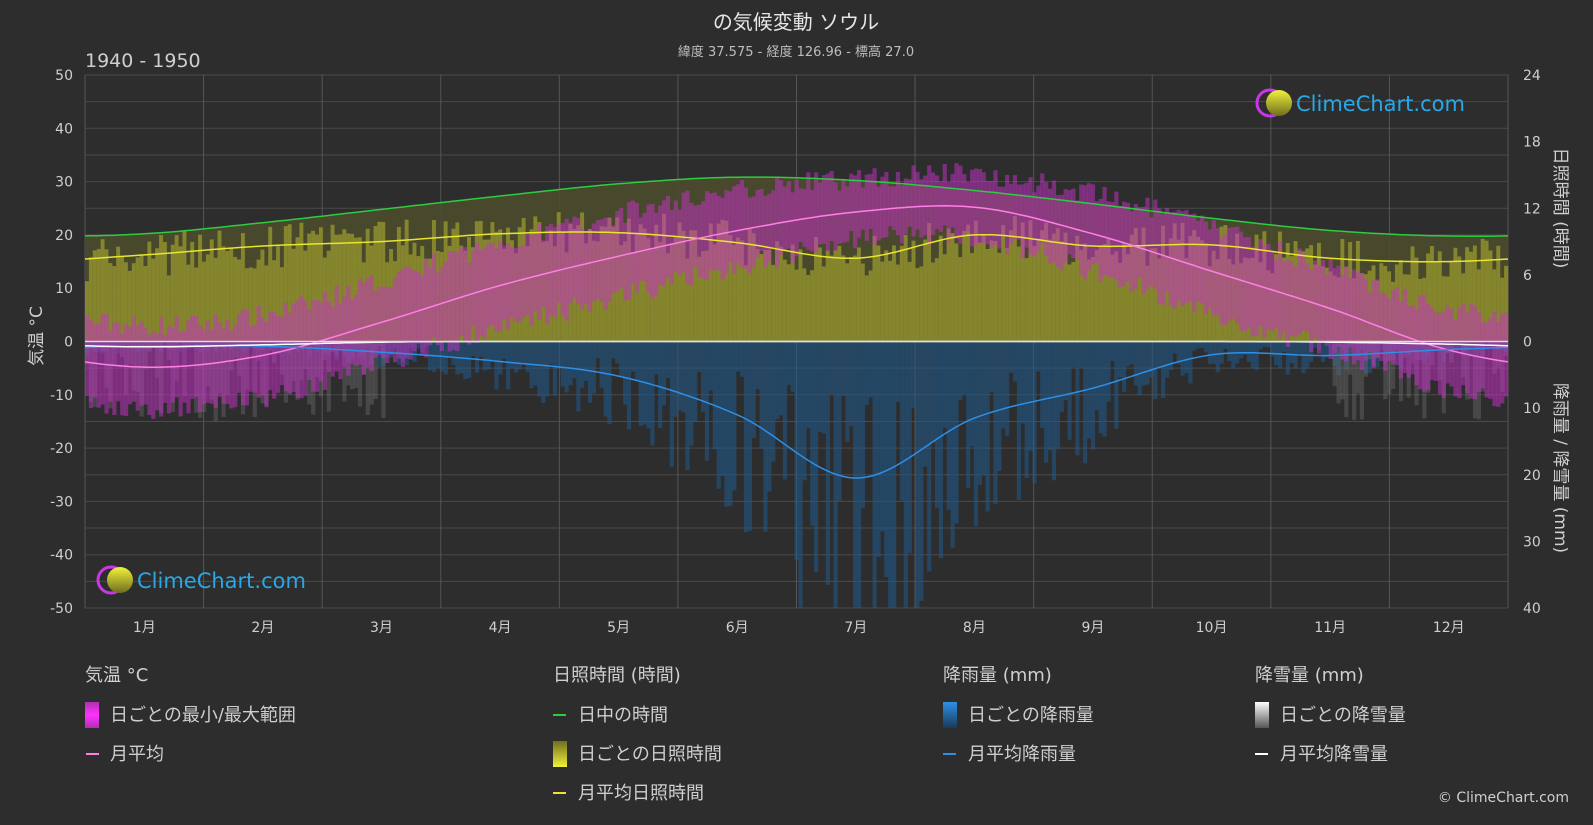 This screenshot has width=1593, height=825. I want to click on legend-rain-daily-label: 日ごとの降雨量, so click(1031, 715).